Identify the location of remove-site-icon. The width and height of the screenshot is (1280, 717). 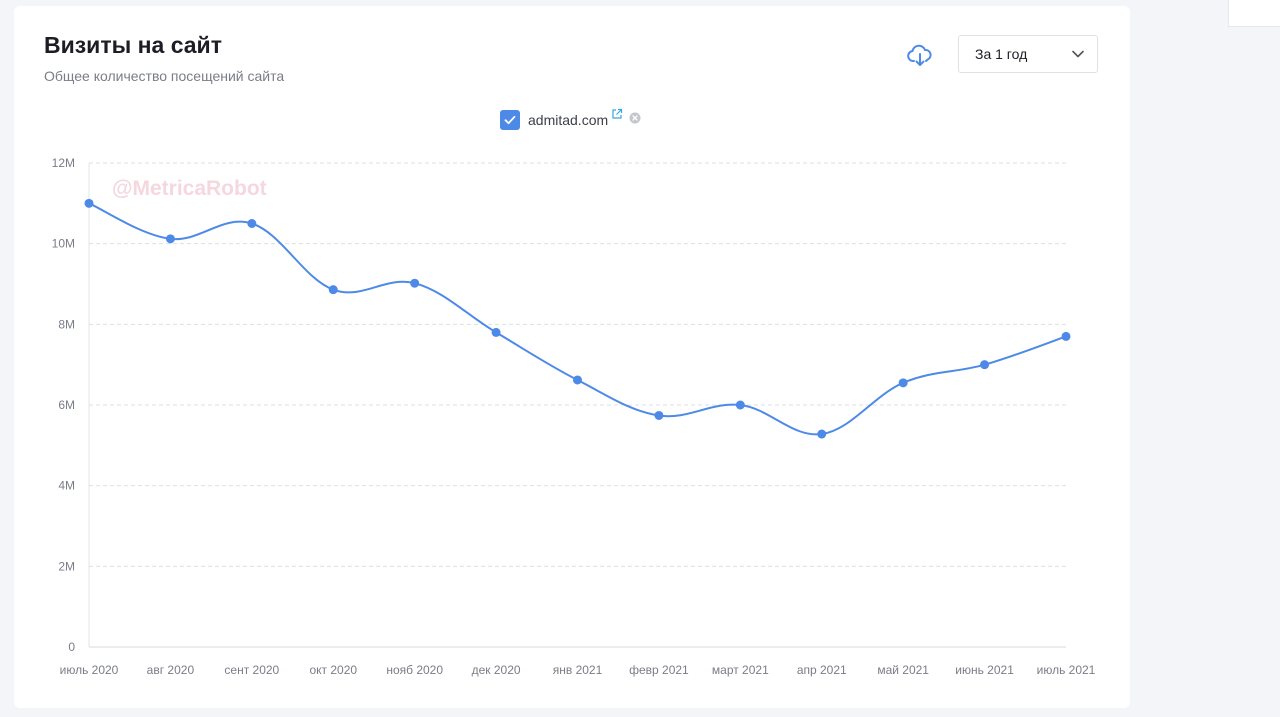
(635, 120).